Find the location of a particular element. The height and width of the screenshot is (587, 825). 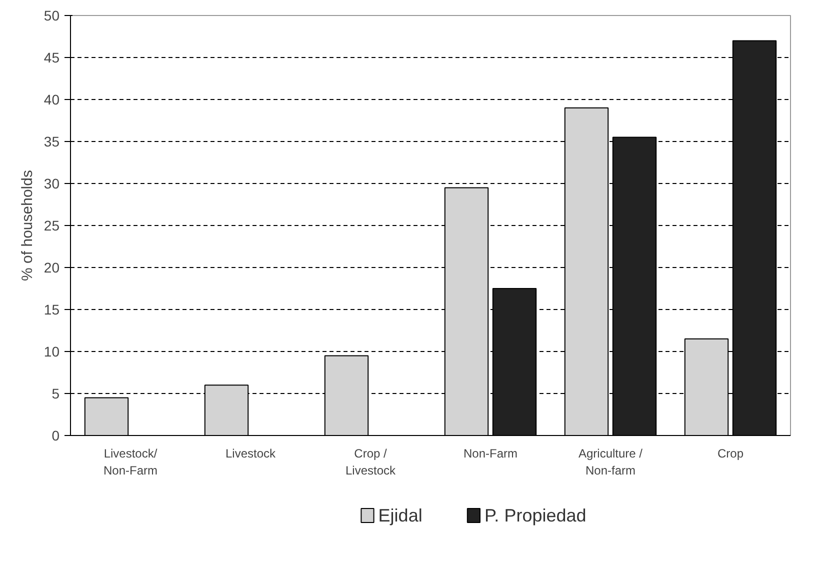

x-tick-label: Livestock is located at coordinates (251, 453).